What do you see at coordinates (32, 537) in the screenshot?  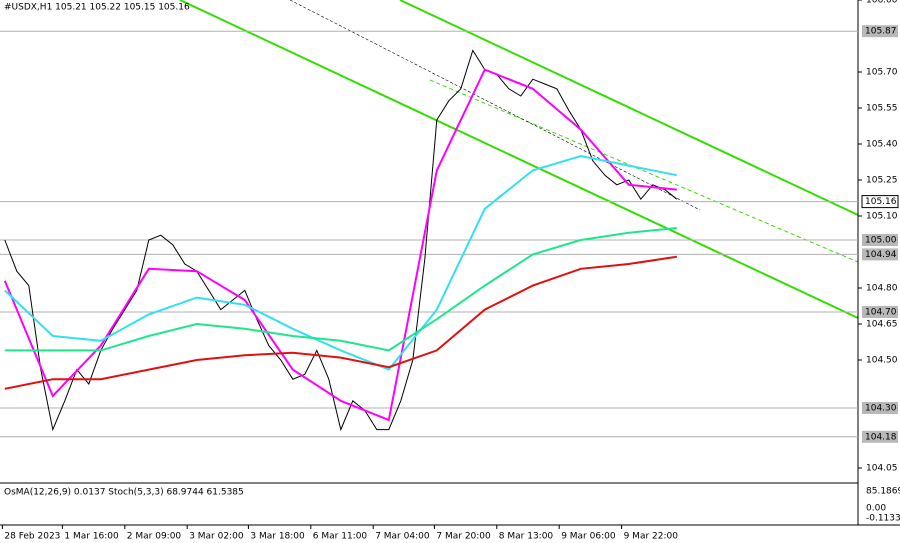 I see `x-tick-label: 28 Feb 2023` at bounding box center [32, 537].